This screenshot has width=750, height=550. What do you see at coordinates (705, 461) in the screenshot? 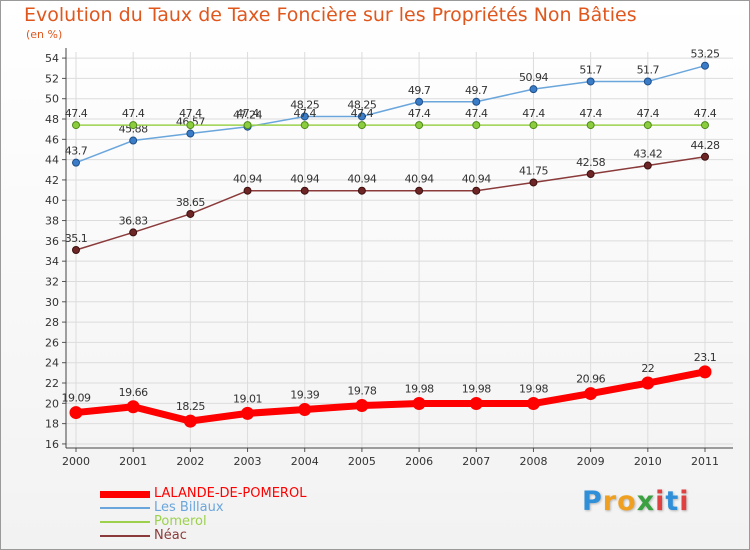
I see `x-tick-label: 2011` at bounding box center [705, 461].